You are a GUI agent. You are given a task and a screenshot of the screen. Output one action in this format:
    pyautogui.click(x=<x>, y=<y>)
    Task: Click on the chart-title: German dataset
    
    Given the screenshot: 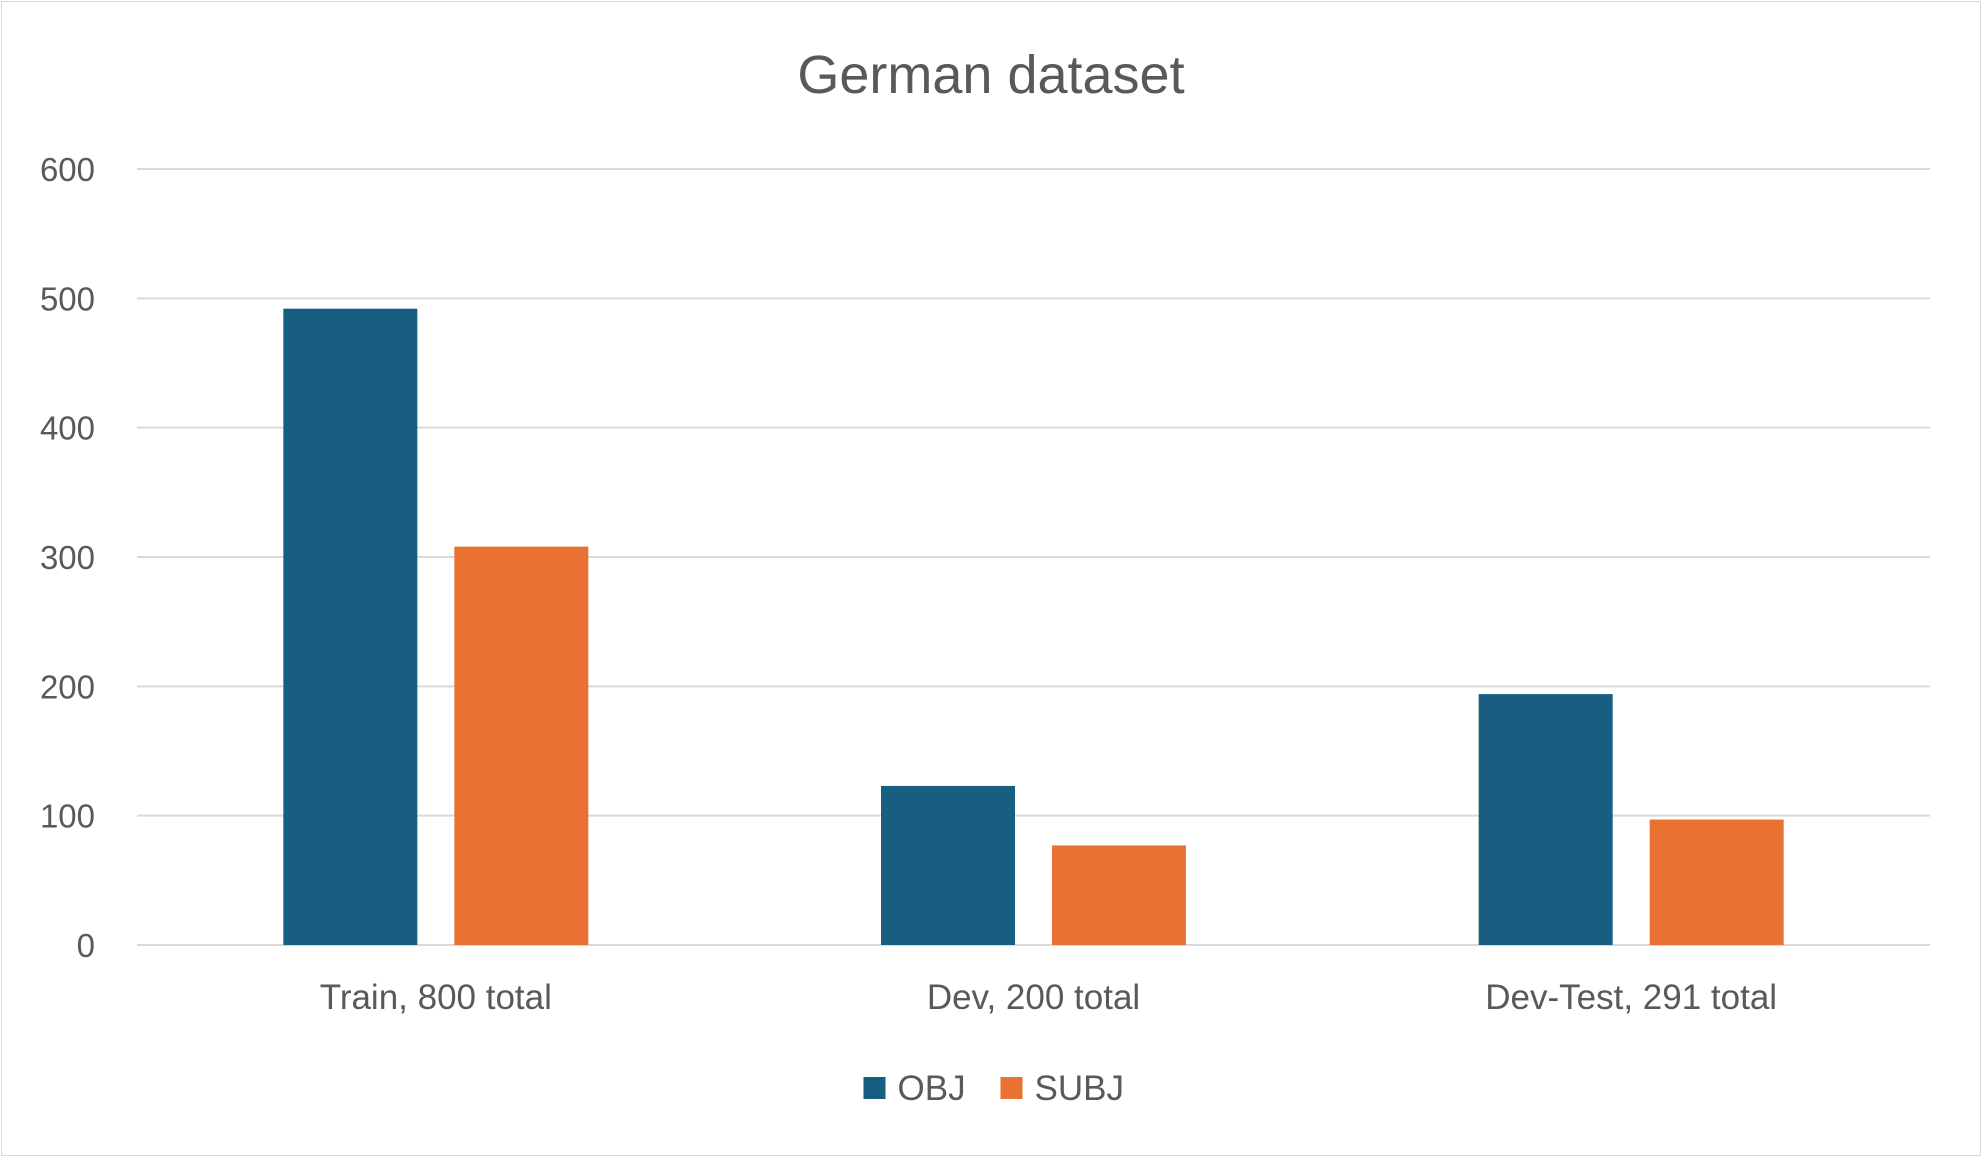 What is the action you would take?
    pyautogui.click(x=990, y=75)
    